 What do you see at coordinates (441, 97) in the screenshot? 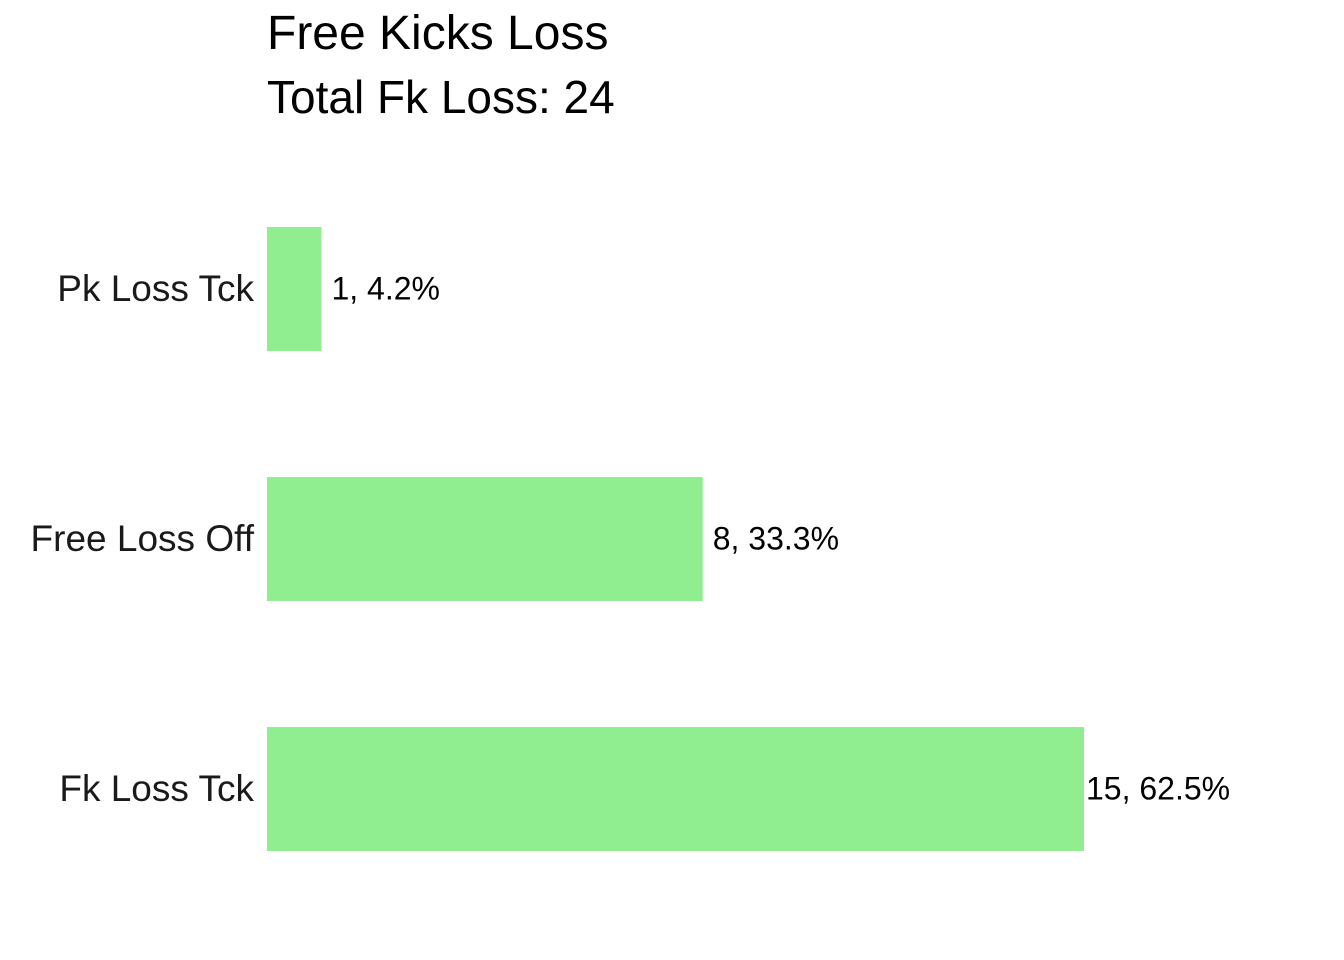
I see `chart-subtitle: Total Fk Loss: 24` at bounding box center [441, 97].